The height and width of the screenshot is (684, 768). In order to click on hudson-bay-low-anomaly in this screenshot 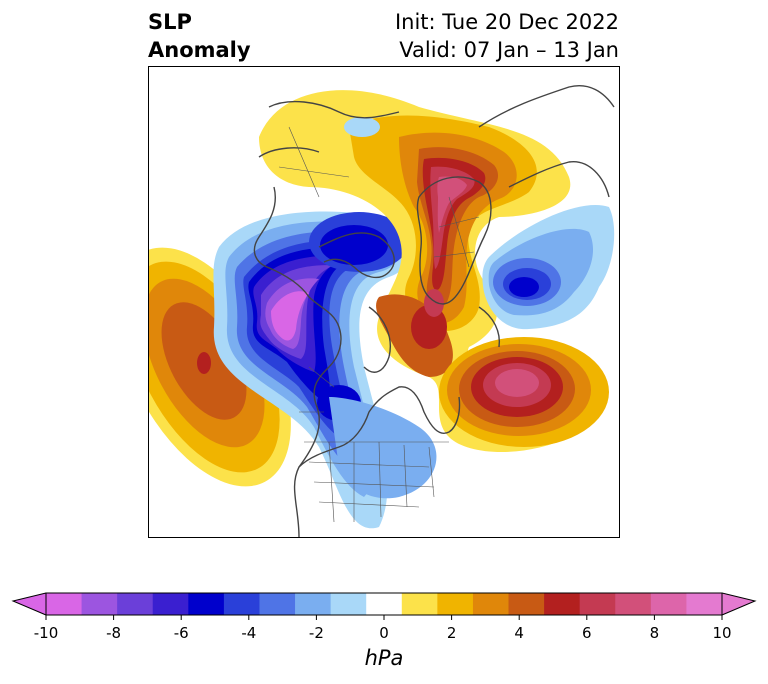, I will do `click(359, 242)`.